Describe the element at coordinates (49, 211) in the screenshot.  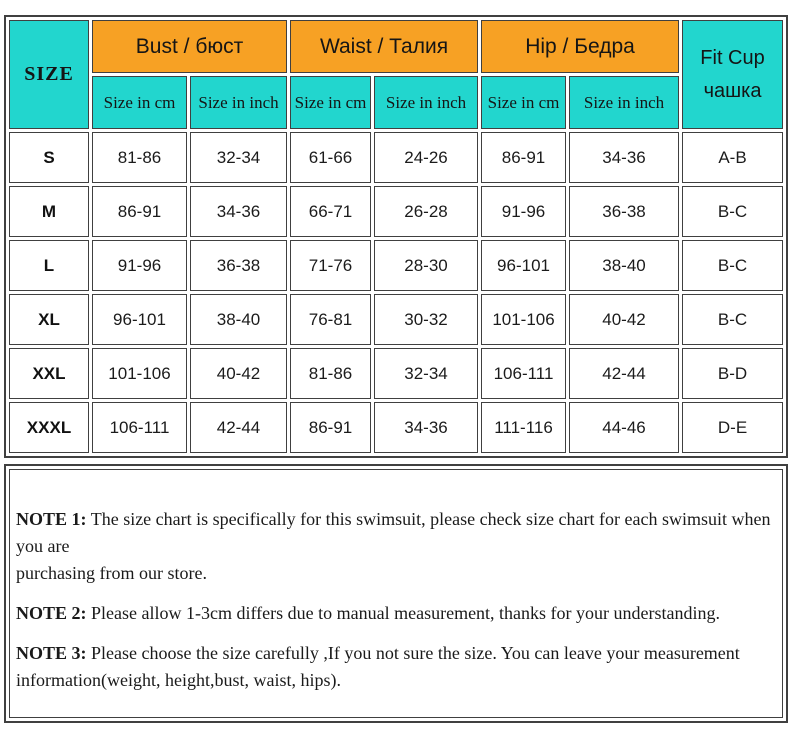
I see `size-label-cell: M` at that location.